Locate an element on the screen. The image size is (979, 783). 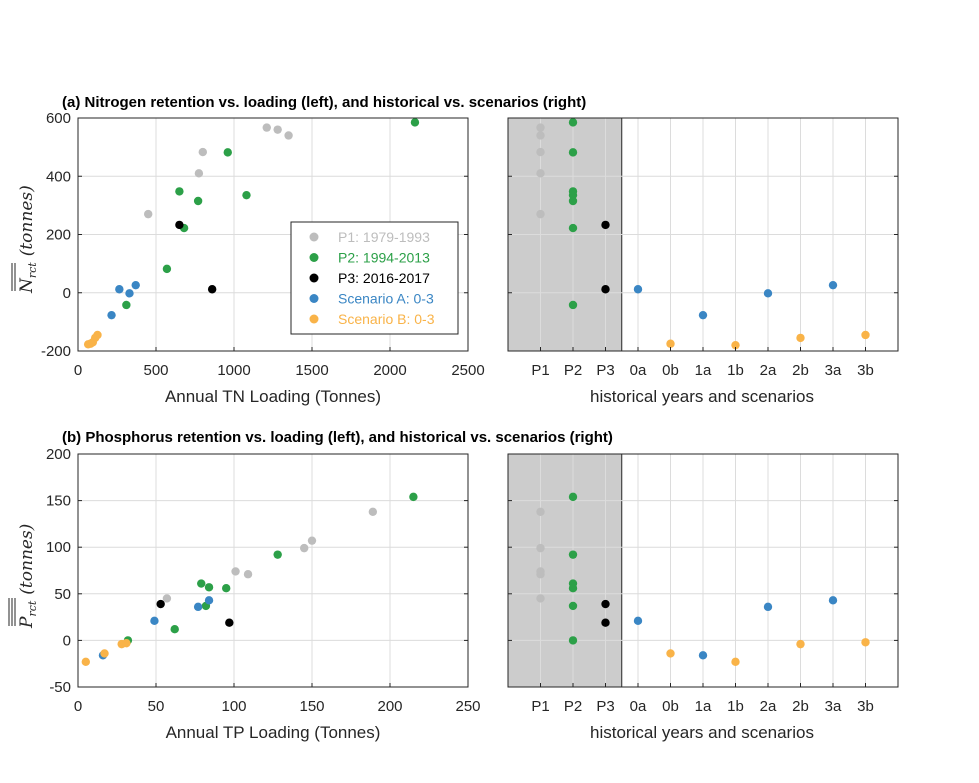
xtick-label: 50 is located at coordinates (156, 706).